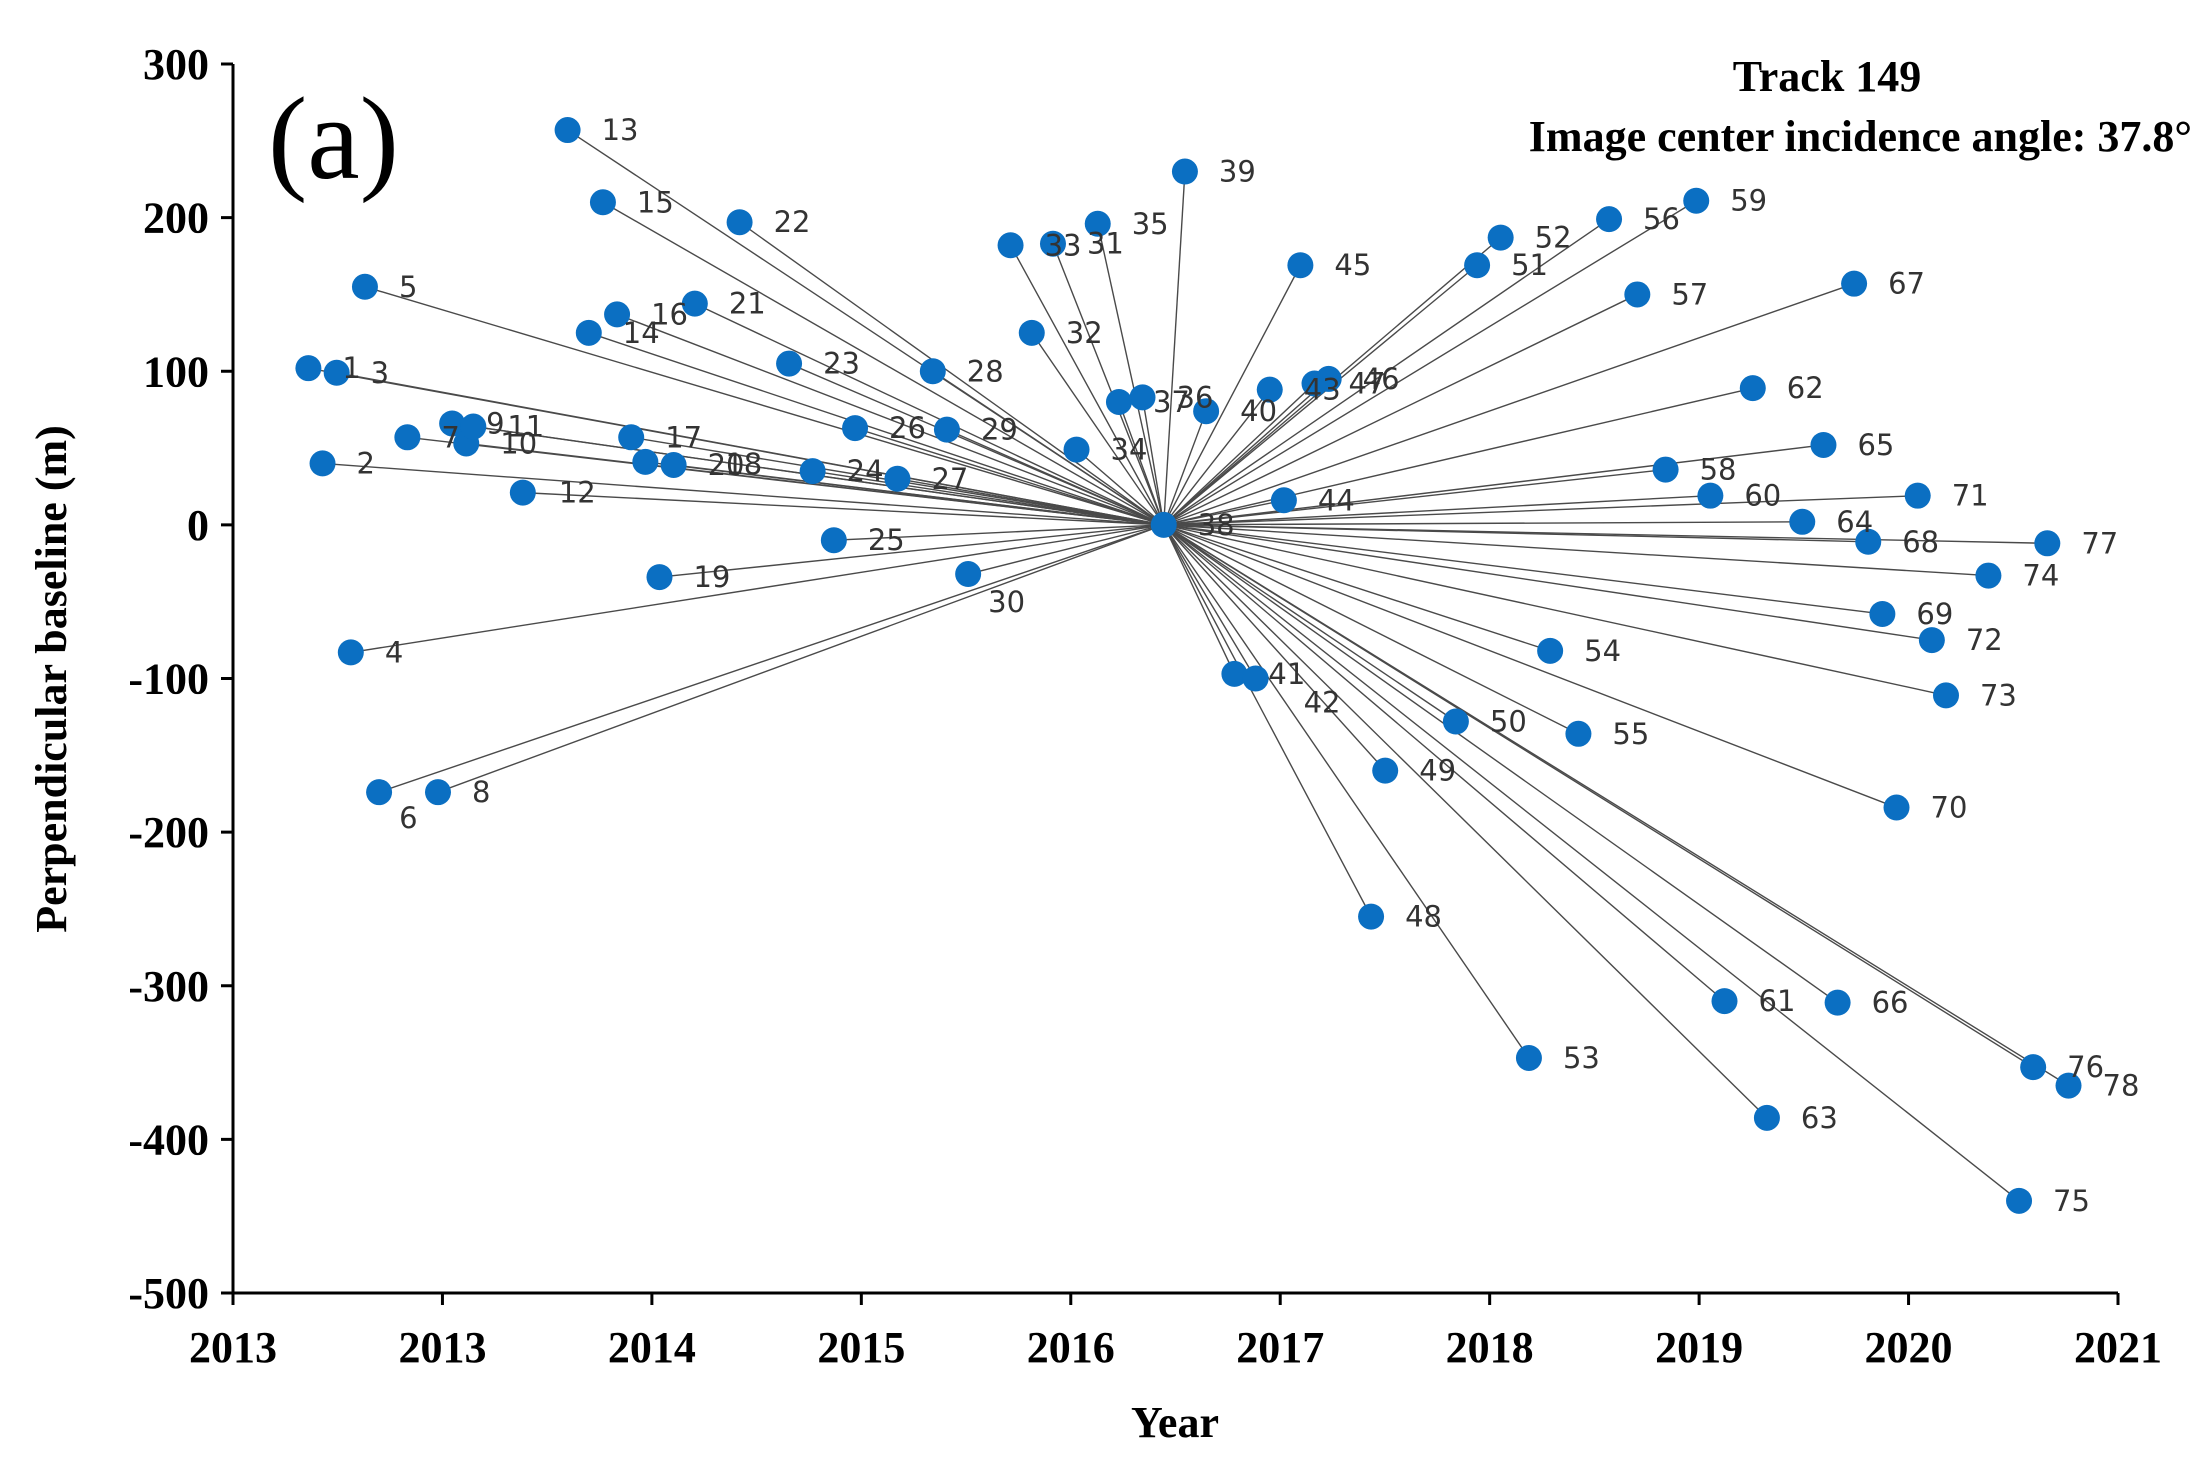  Describe the element at coordinates (841, 364) in the screenshot. I see `point-label: 23` at that location.